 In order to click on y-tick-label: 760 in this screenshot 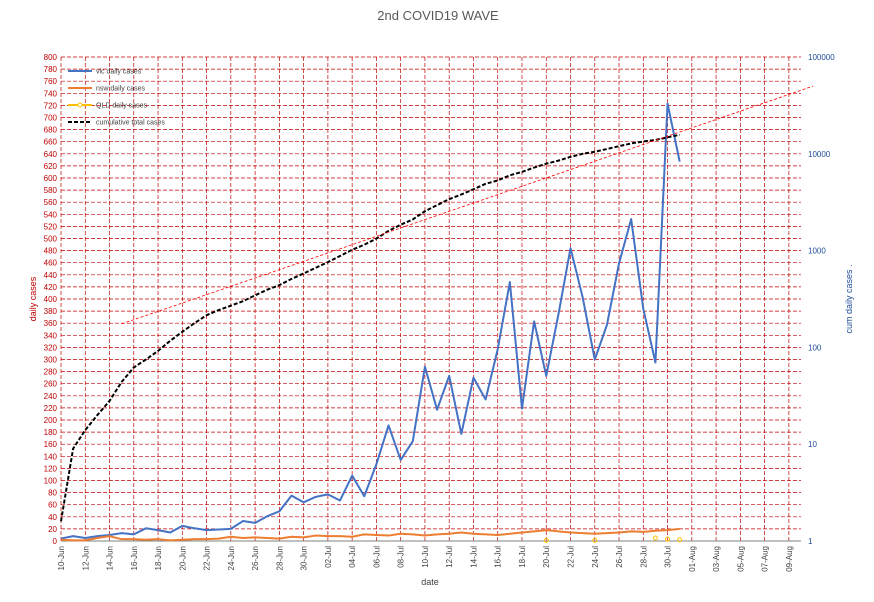, I will do `click(51, 81)`.